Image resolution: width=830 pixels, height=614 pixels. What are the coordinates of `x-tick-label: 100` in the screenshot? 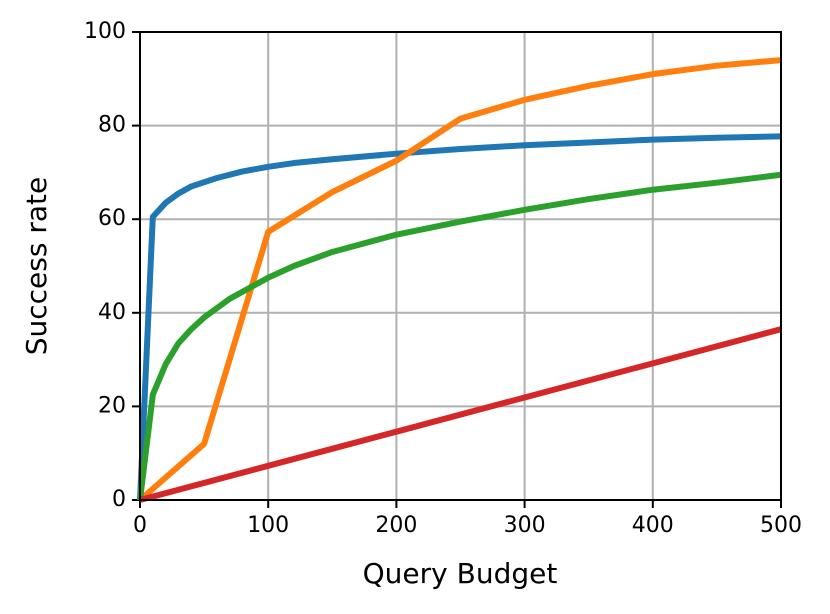 It's located at (268, 525).